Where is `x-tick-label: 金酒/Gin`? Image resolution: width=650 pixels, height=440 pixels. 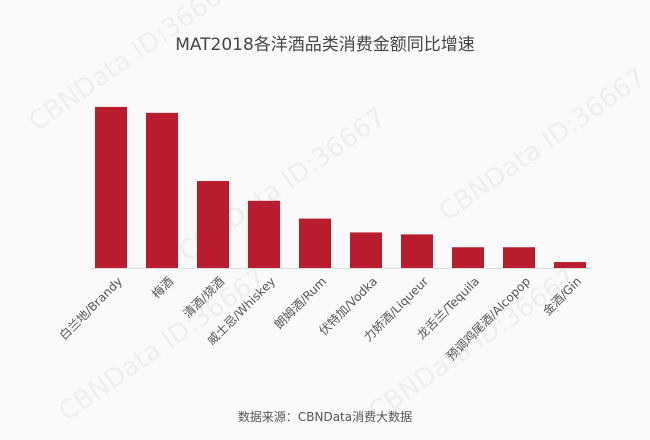 x-tick-label: 金酒/Gin is located at coordinates (561, 296).